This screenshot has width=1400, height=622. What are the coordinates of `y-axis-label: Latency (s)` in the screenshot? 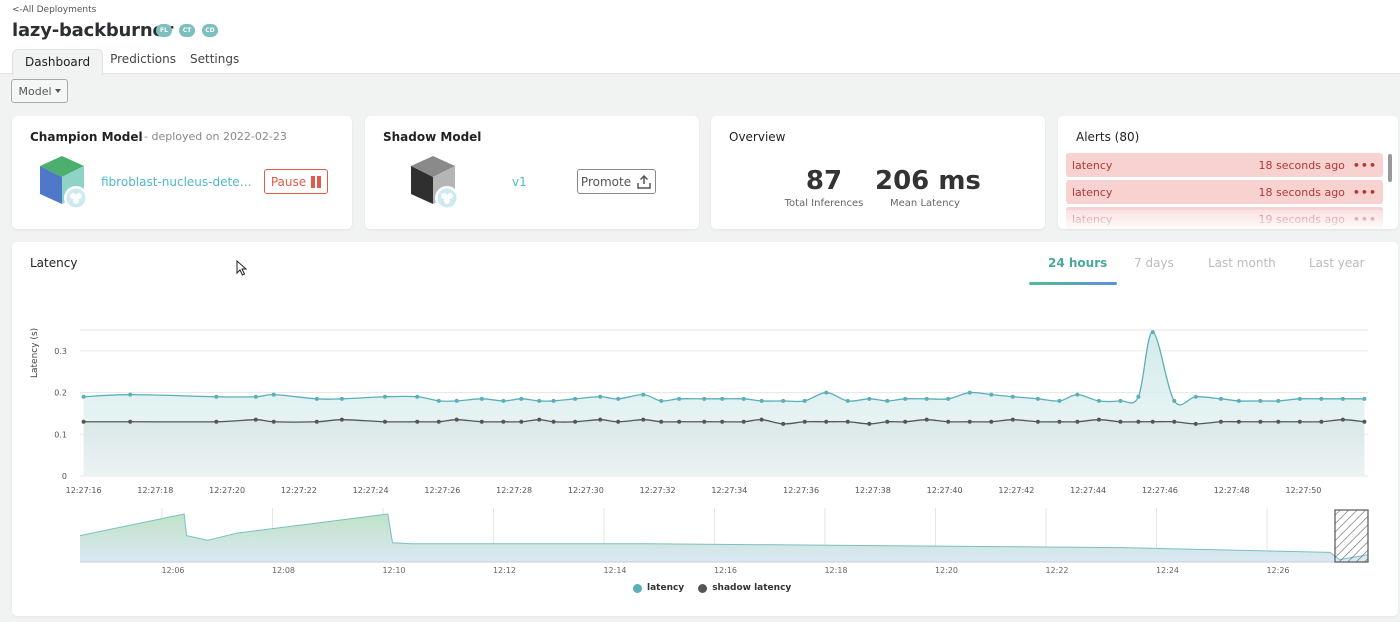 It's located at (35, 352).